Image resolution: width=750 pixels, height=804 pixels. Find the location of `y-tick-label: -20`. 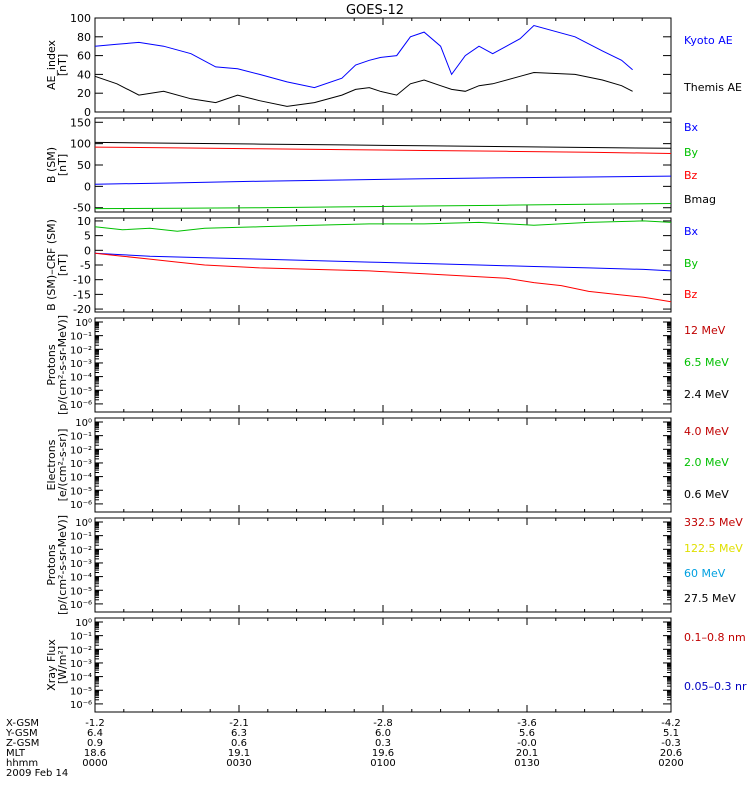

y-tick-label: -20 is located at coordinates (82, 309).